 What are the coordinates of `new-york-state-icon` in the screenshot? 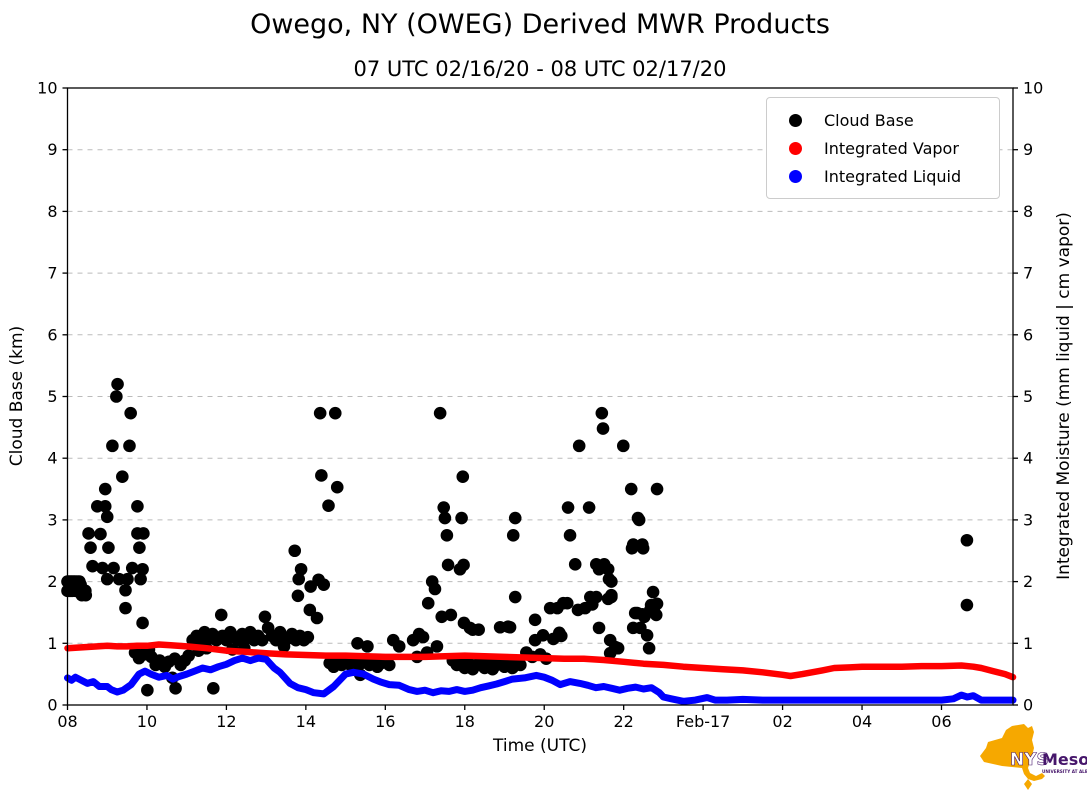 It's located at (1012, 757).